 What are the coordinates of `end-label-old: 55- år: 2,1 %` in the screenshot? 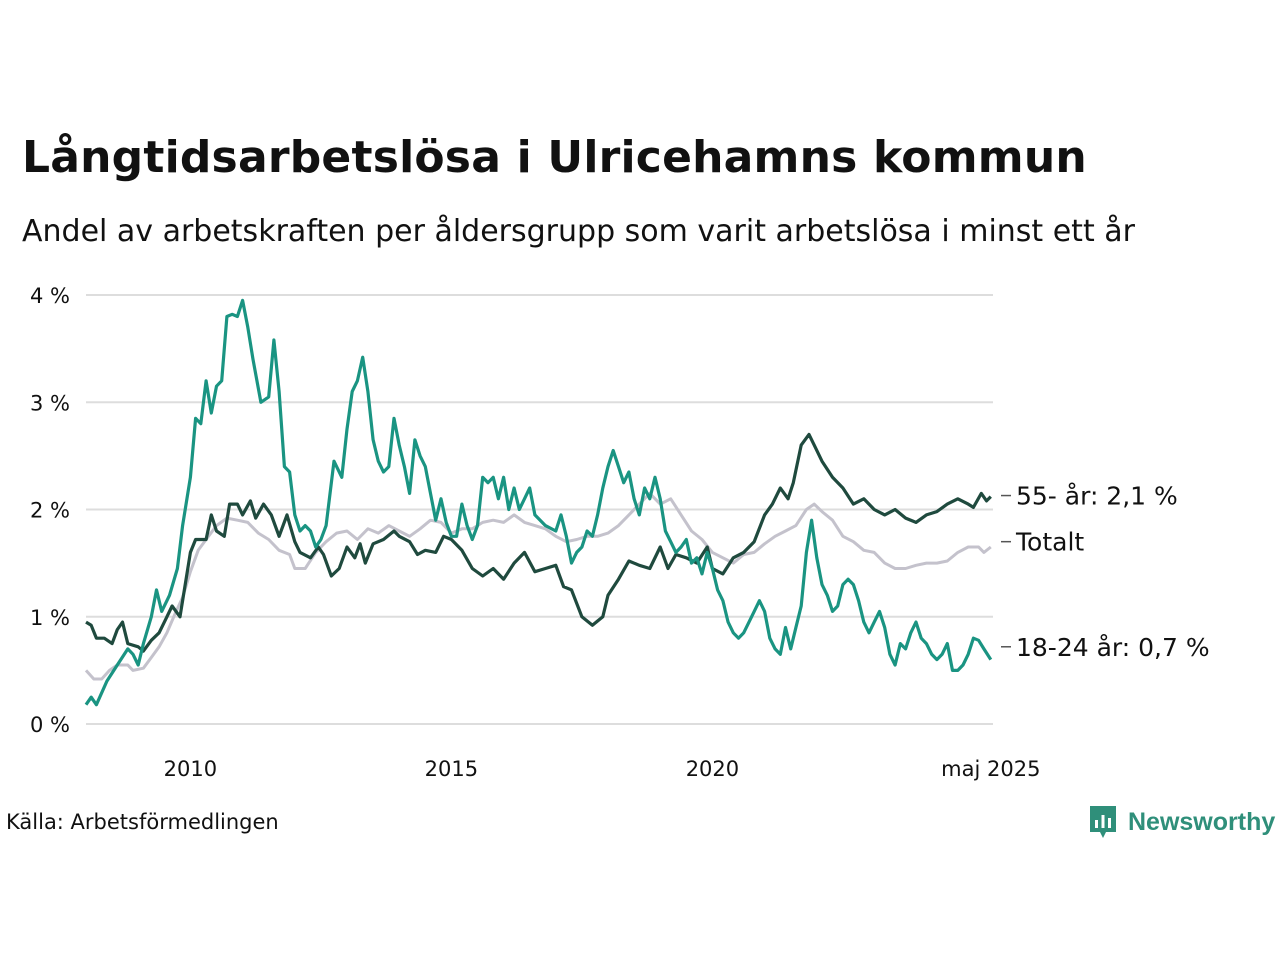 It's located at (1097, 496).